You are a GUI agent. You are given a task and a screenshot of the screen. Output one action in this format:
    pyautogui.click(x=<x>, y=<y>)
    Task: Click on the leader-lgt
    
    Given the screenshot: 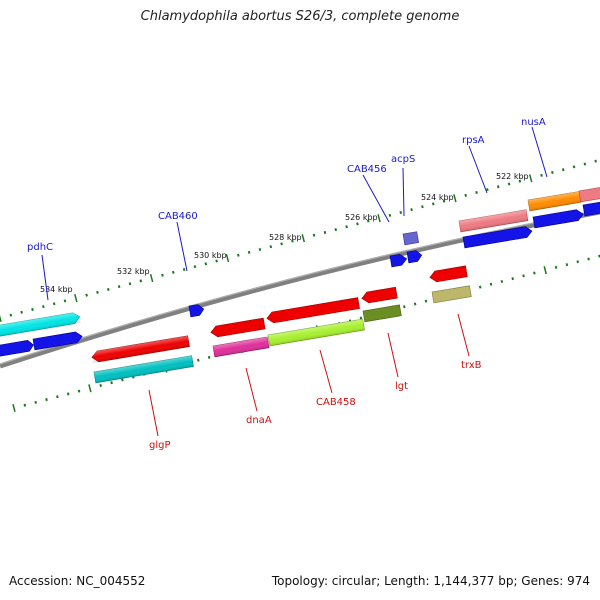 What is the action you would take?
    pyautogui.click(x=393, y=355)
    